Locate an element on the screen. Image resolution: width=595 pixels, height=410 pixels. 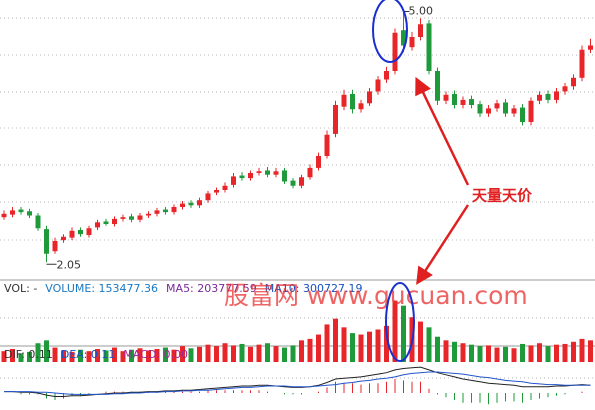
macd-legend: DEA: 0.11 is located at coordinates (88, 354).